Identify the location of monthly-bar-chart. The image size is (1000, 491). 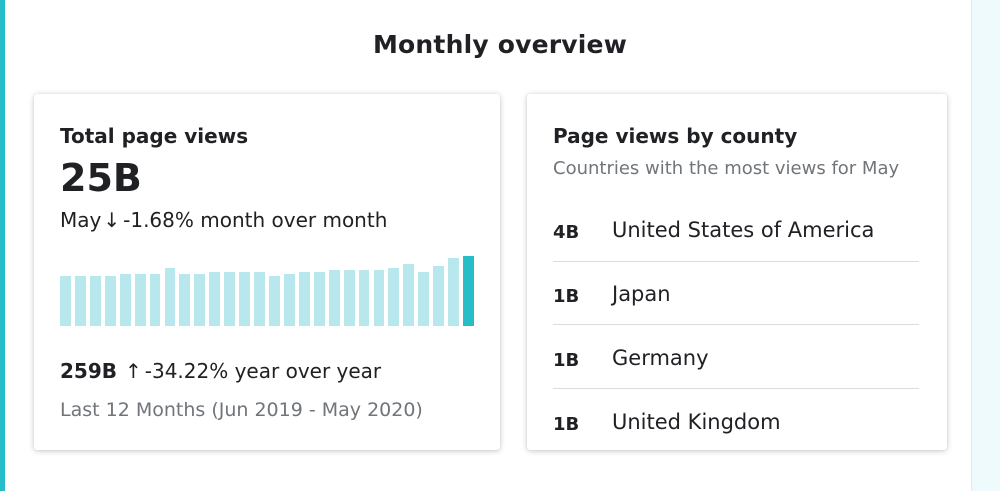
(267, 290).